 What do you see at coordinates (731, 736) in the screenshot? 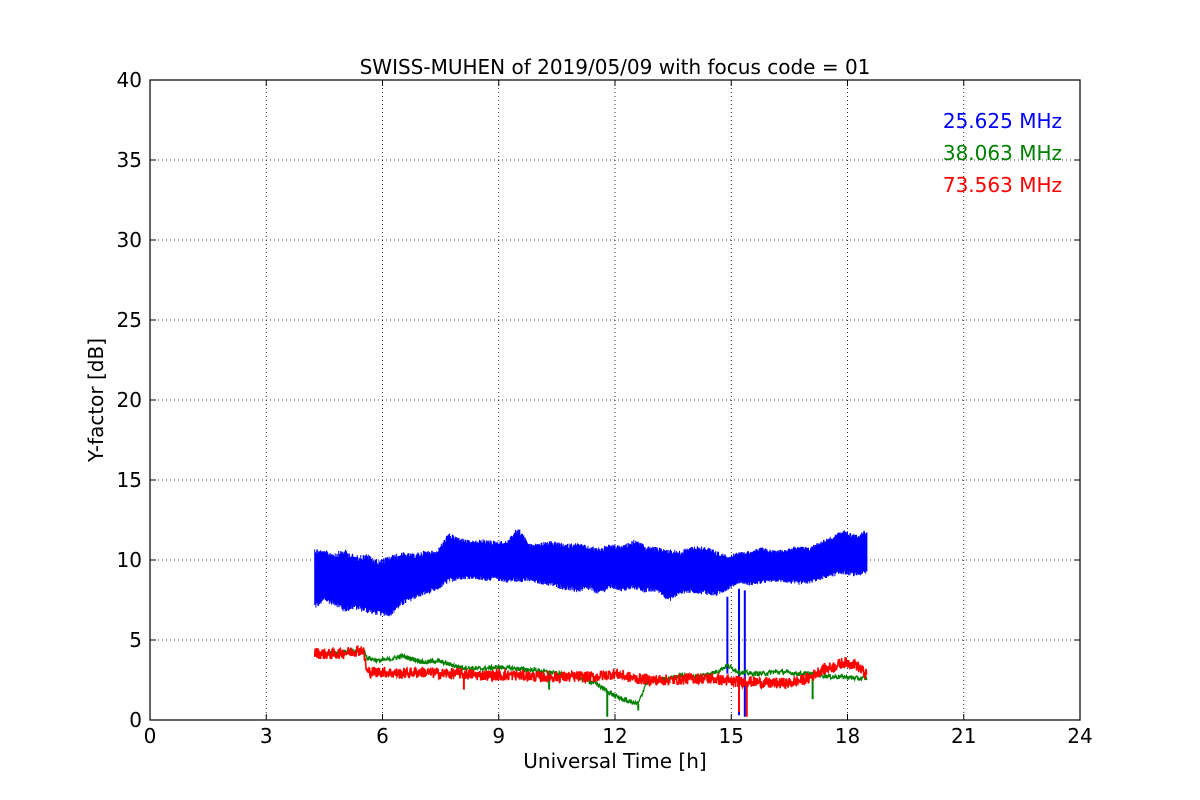
I see `x-tick-label: 15` at bounding box center [731, 736].